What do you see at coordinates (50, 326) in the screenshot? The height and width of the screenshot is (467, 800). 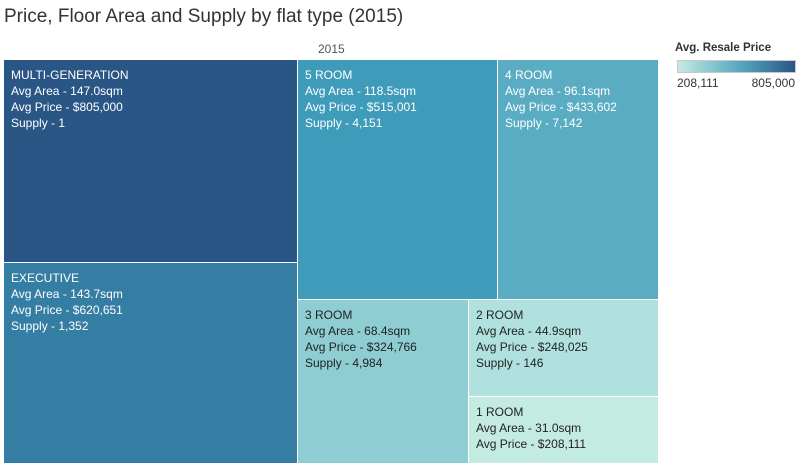 I see `tile-label-line: Supply - 1,352` at bounding box center [50, 326].